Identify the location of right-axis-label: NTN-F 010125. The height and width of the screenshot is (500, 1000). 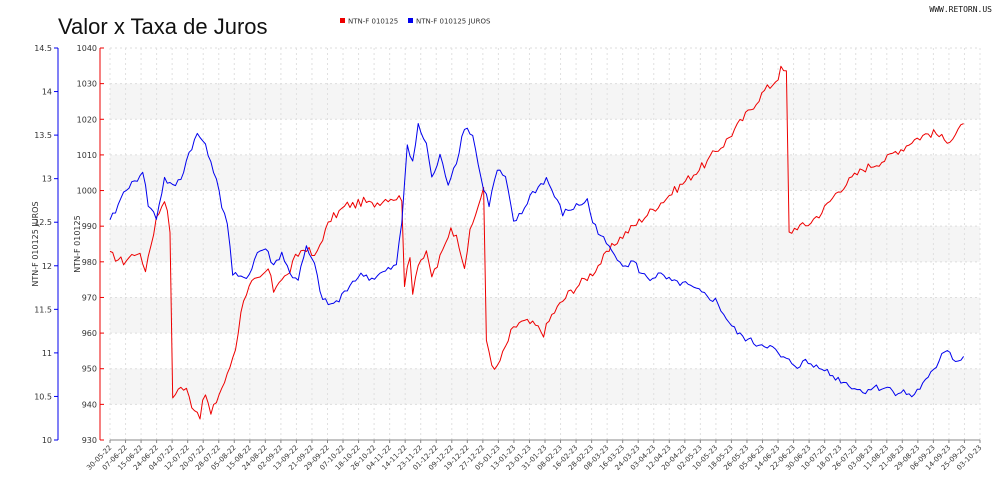
(77, 243).